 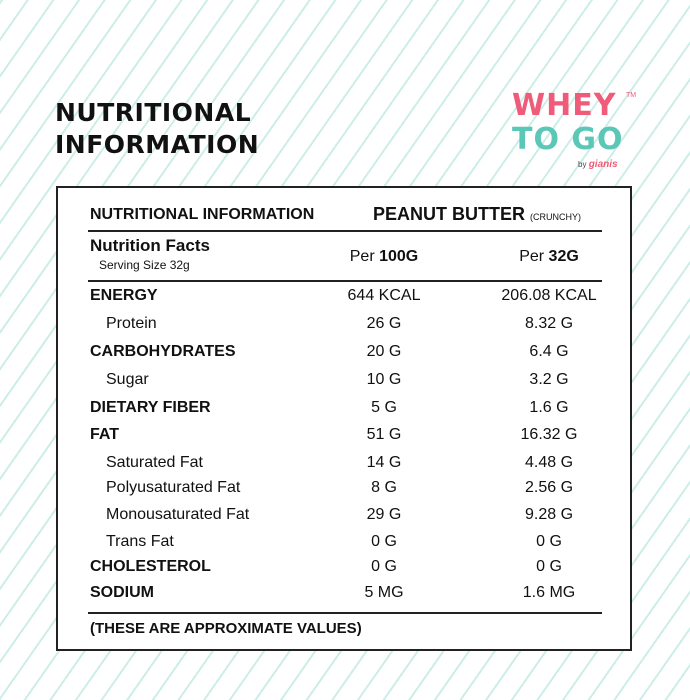 What do you see at coordinates (384, 295) in the screenshot?
I see `row-value-100g: 644 KCAL` at bounding box center [384, 295].